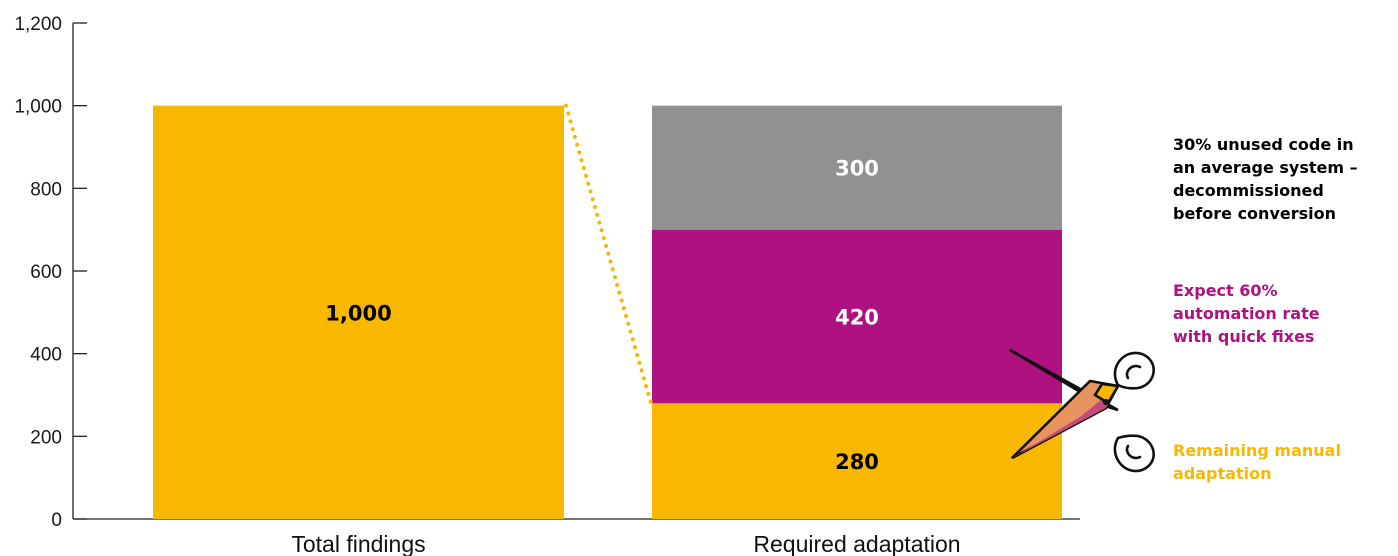 The image size is (1398, 556). Describe the element at coordinates (46, 189) in the screenshot. I see `y-tick-label: 800` at that location.